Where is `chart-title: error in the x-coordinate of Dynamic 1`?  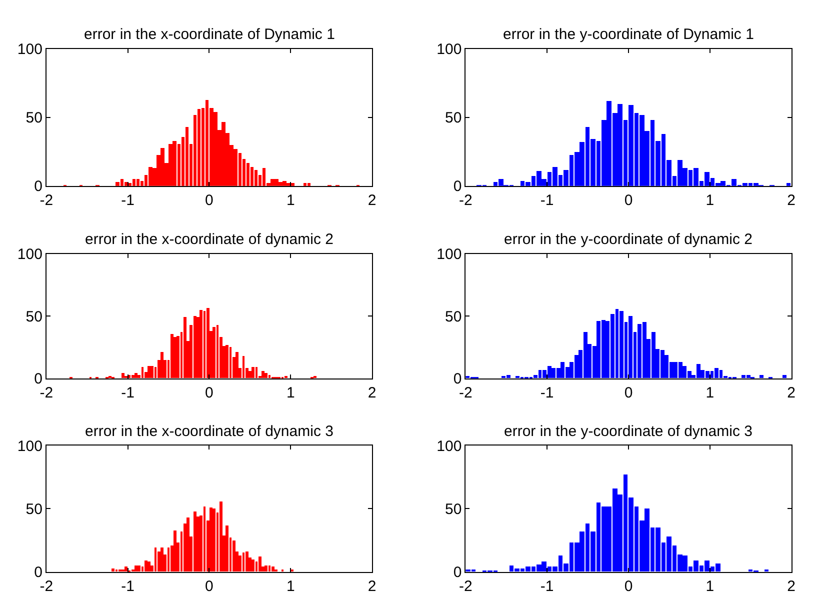 chart-title: error in the x-coordinate of Dynamic 1 is located at coordinates (209, 34).